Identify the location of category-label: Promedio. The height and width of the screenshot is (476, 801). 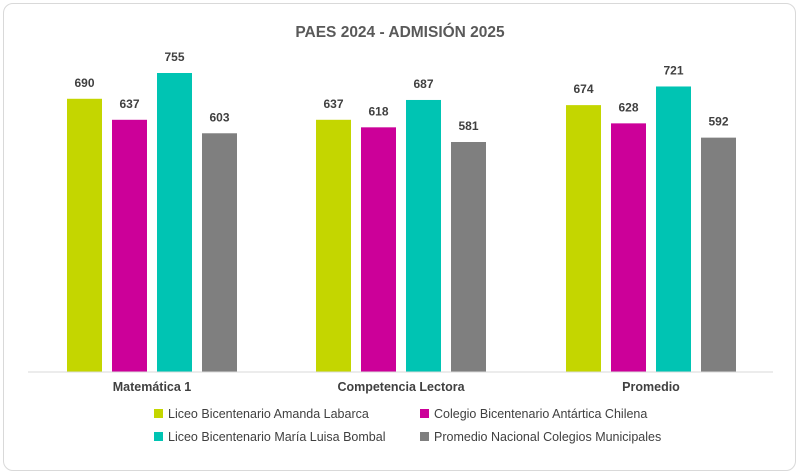
(651, 387).